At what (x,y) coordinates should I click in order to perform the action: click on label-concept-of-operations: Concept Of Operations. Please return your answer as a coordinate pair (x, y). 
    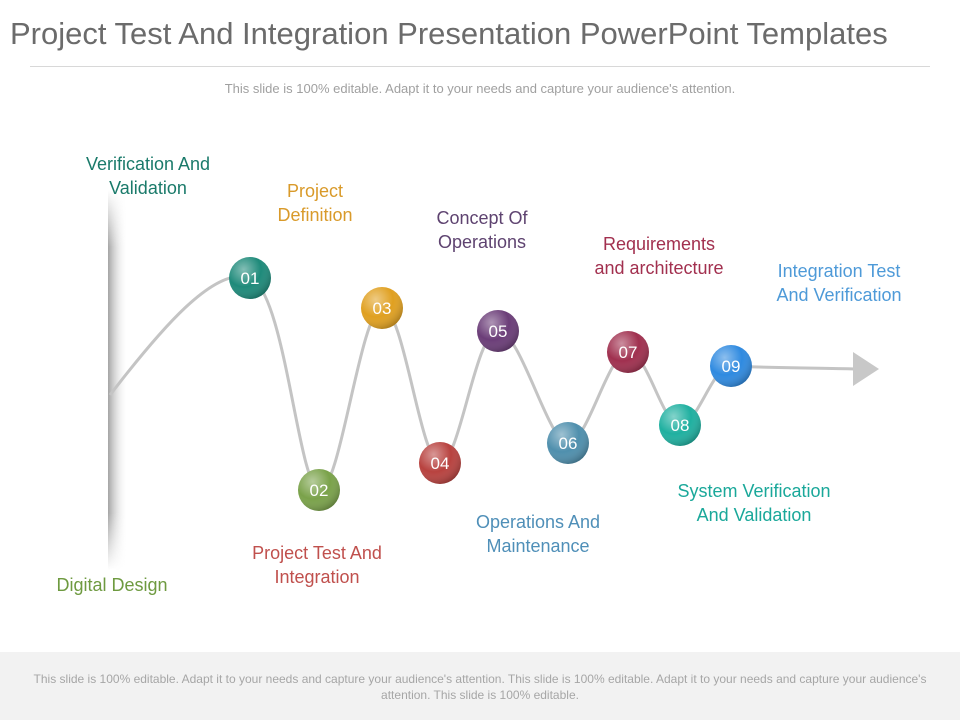
    Looking at the image, I should click on (482, 230).